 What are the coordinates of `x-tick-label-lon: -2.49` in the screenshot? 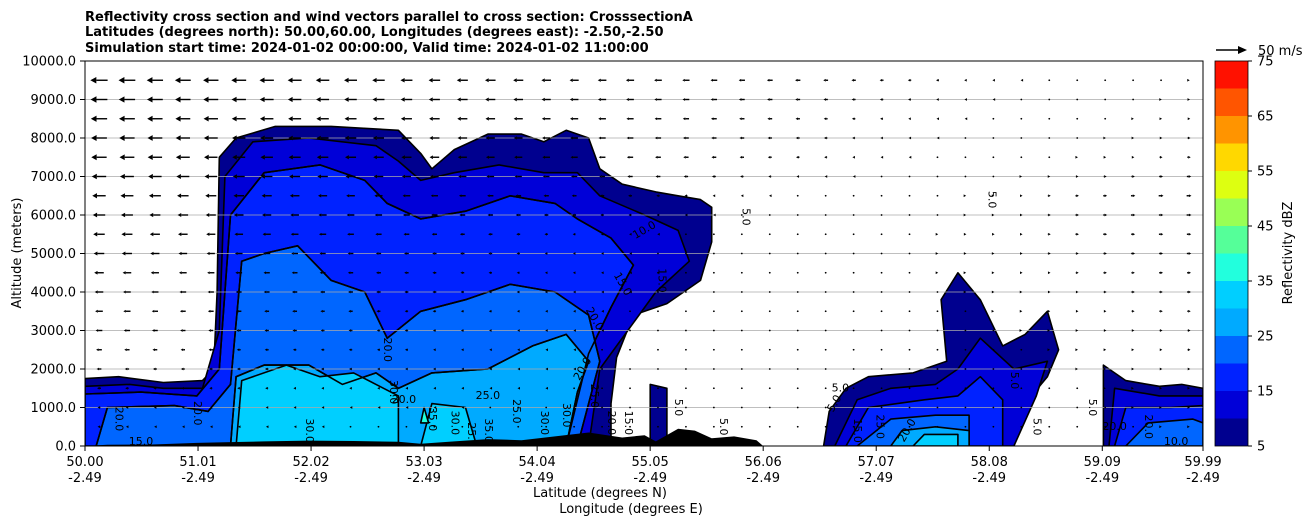 It's located at (876, 478).